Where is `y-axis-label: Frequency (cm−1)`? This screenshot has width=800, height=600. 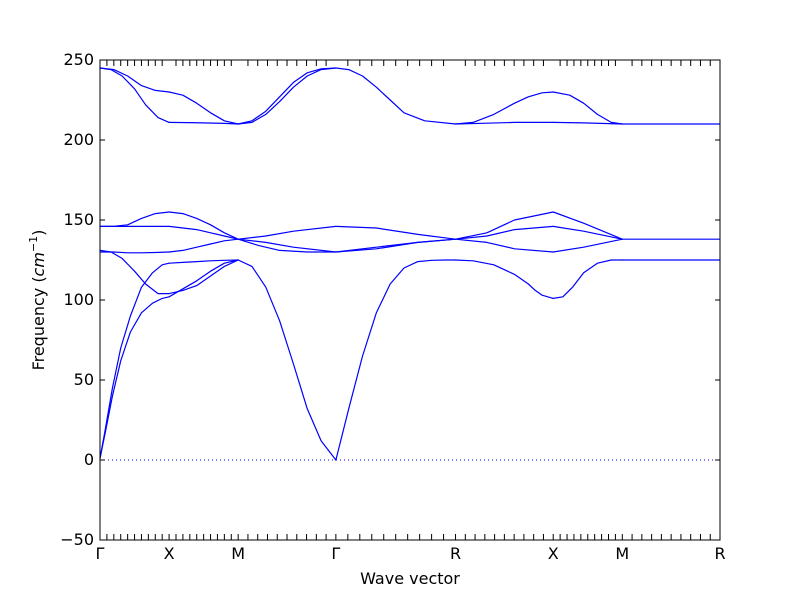 y-axis-label: Frequency (cm−1) is located at coordinates (37, 300).